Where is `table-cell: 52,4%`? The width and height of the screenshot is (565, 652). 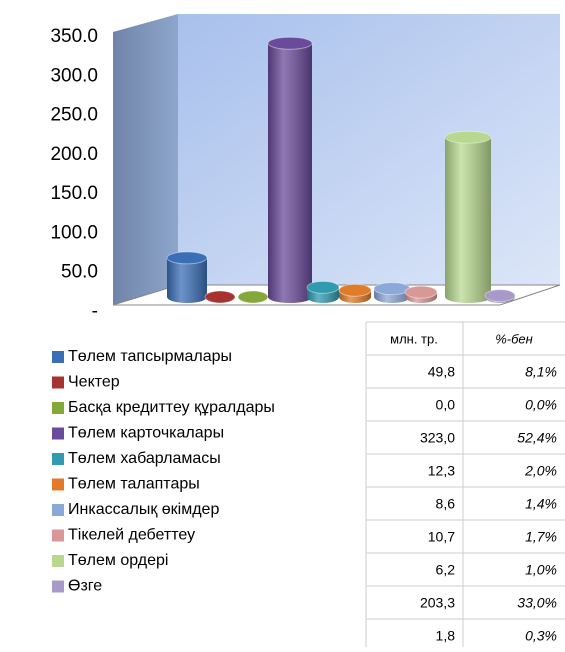
table-cell: 52,4% is located at coordinates (537, 438).